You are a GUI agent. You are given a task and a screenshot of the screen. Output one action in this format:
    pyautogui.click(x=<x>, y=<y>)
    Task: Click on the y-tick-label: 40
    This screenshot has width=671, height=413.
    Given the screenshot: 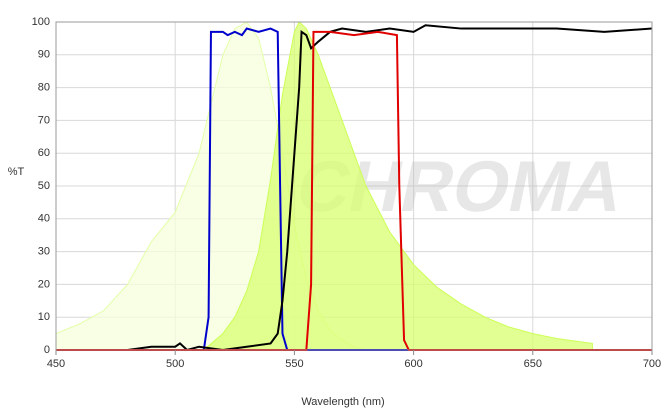 What is the action you would take?
    pyautogui.click(x=44, y=219)
    